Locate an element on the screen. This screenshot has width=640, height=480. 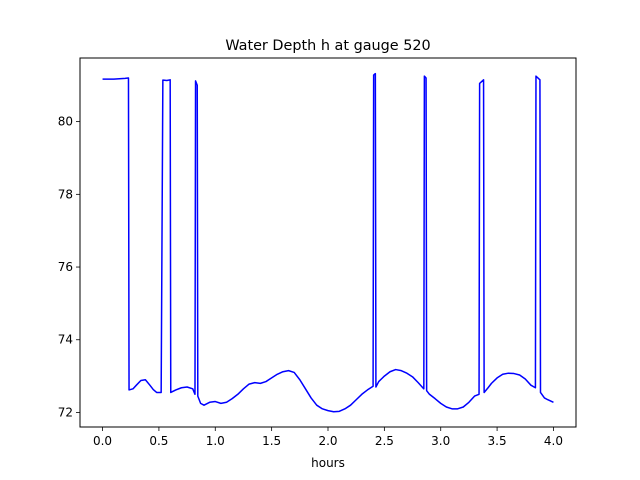
y-tick-label: 78 is located at coordinates (65, 194).